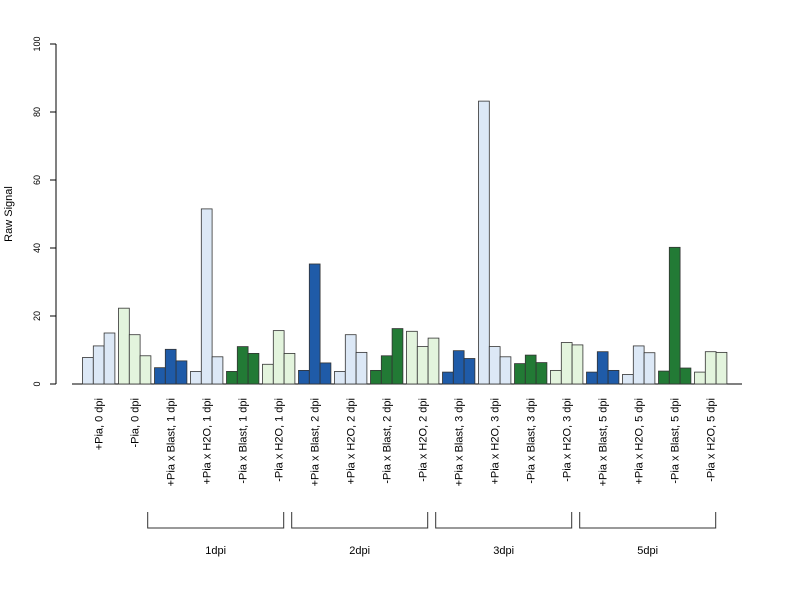  What do you see at coordinates (460, 442) in the screenshot?
I see `x-tick-label: +Pia x Blast, 3 dpi` at bounding box center [460, 442].